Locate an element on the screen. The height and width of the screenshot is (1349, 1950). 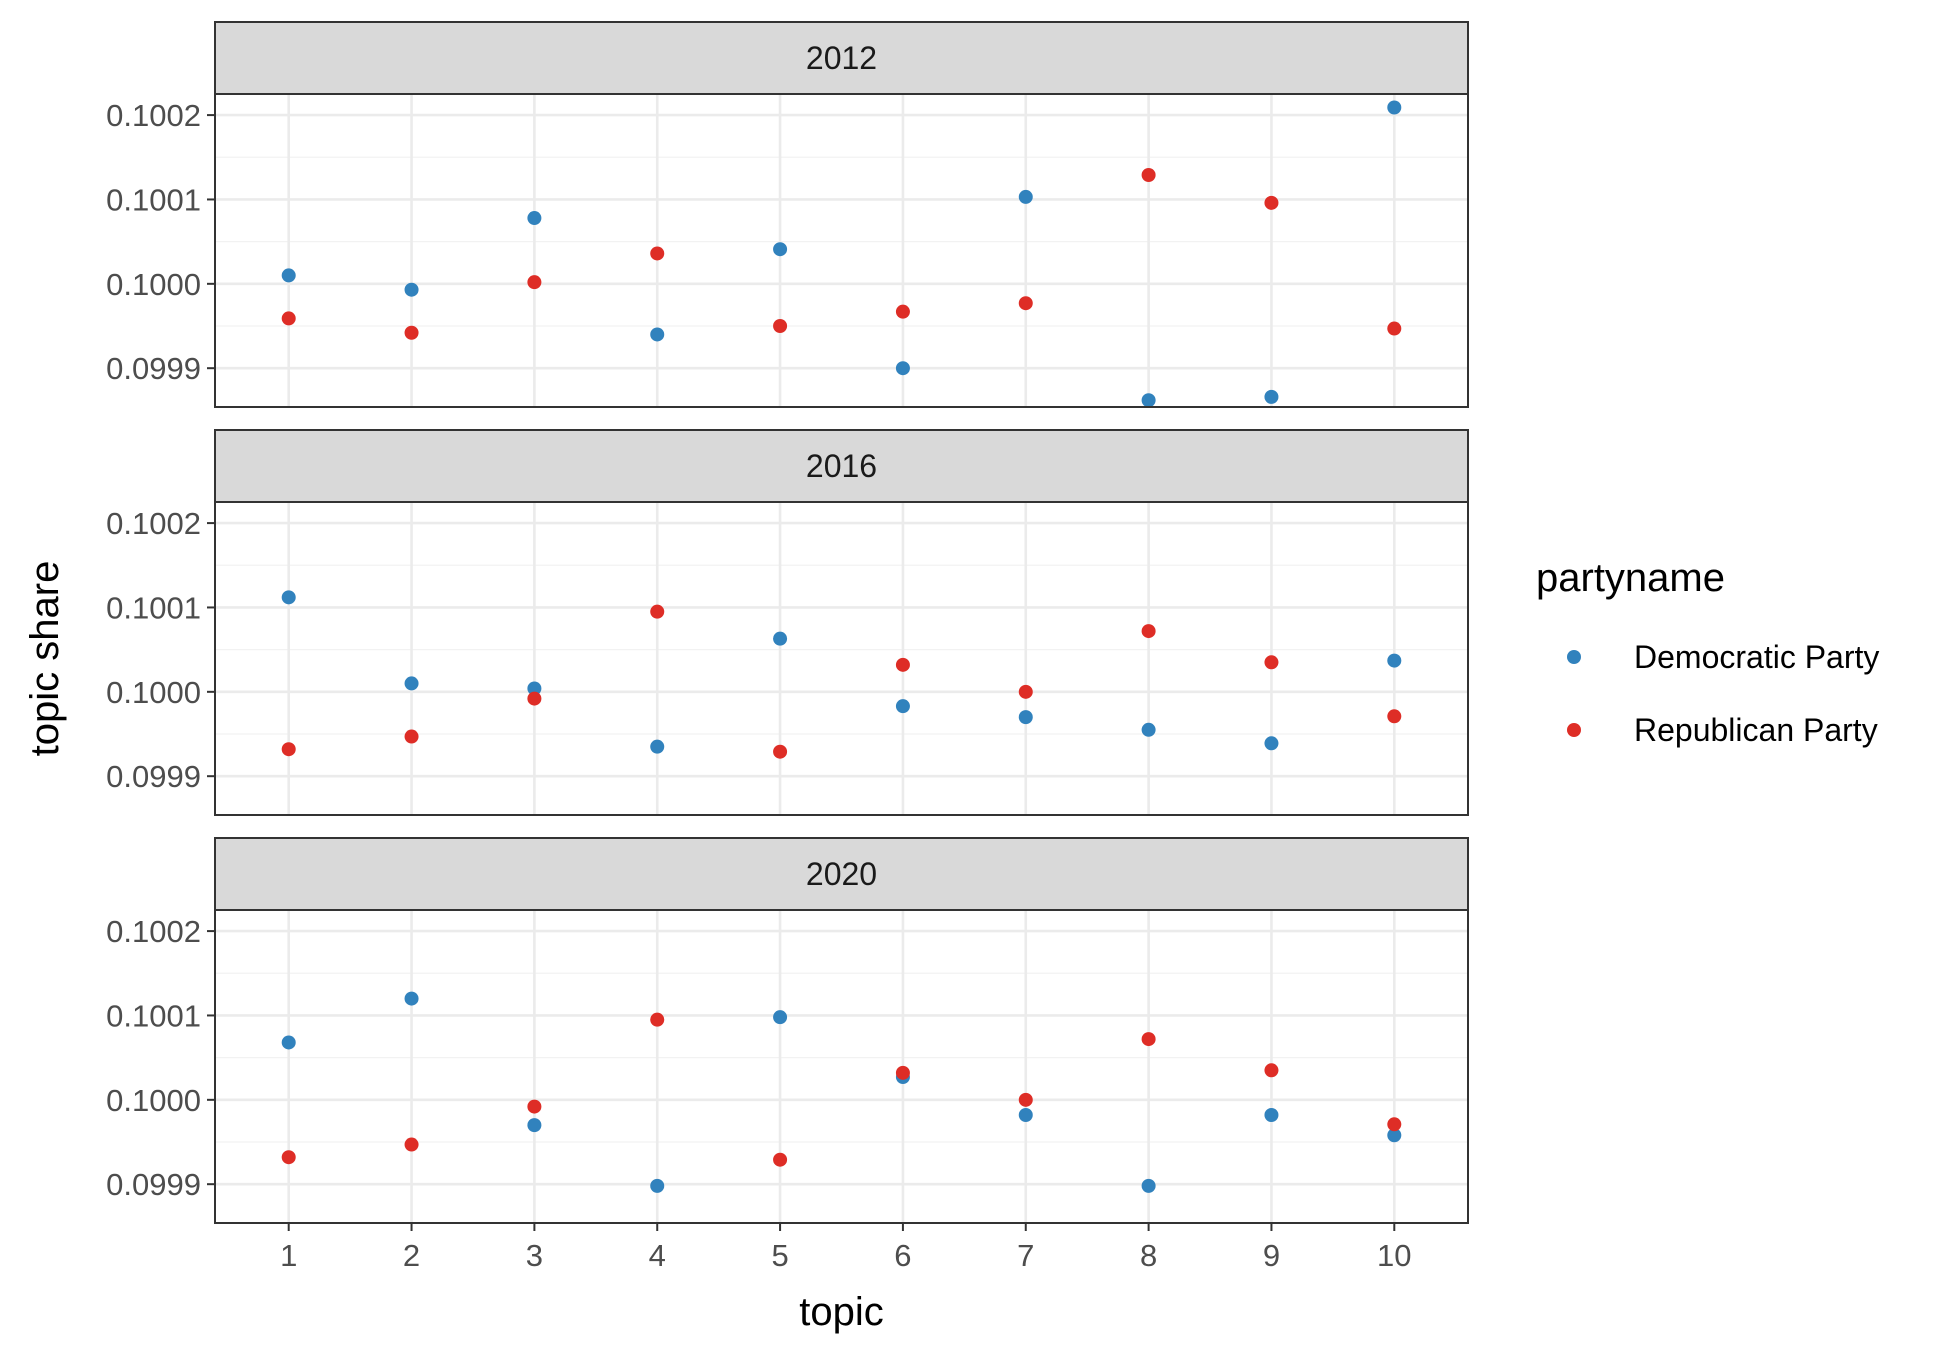
legend-key-republican-party is located at coordinates (1574, 730).